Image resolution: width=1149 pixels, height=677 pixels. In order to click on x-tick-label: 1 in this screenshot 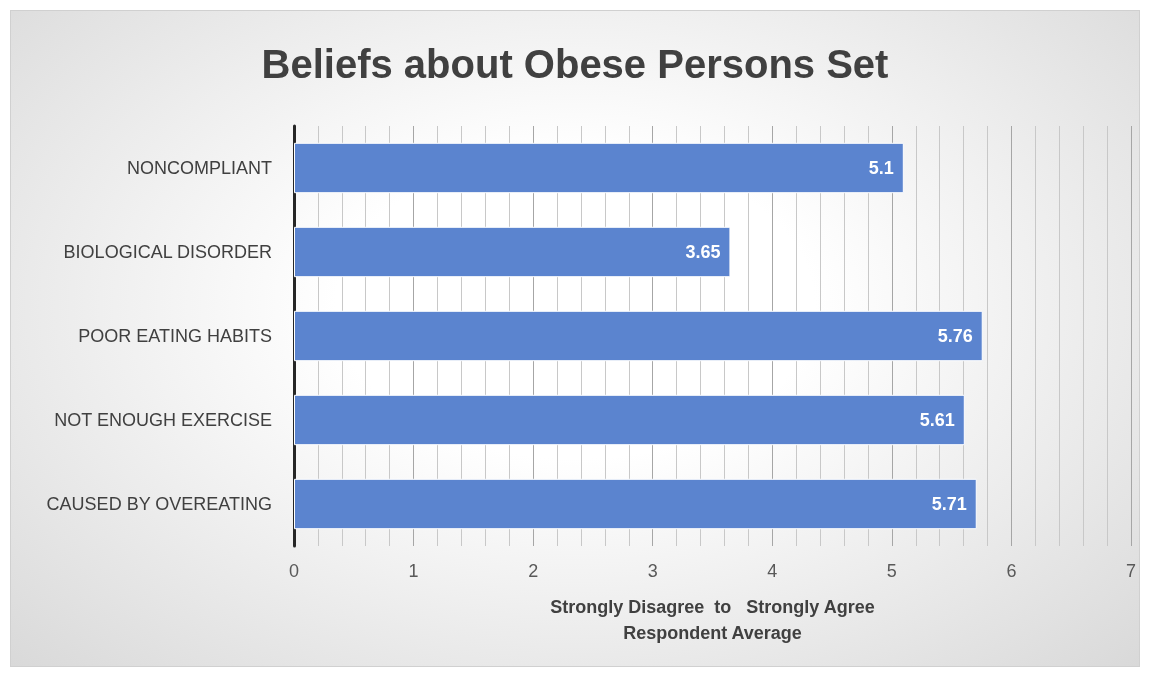, I will do `click(413, 571)`.